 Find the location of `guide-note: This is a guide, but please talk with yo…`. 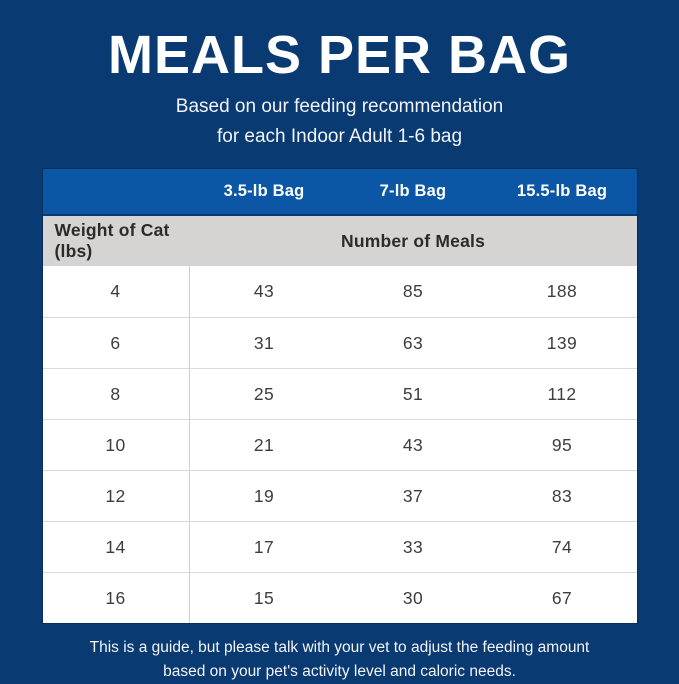

guide-note: This is a guide, but please talk with yo… is located at coordinates (339, 660).